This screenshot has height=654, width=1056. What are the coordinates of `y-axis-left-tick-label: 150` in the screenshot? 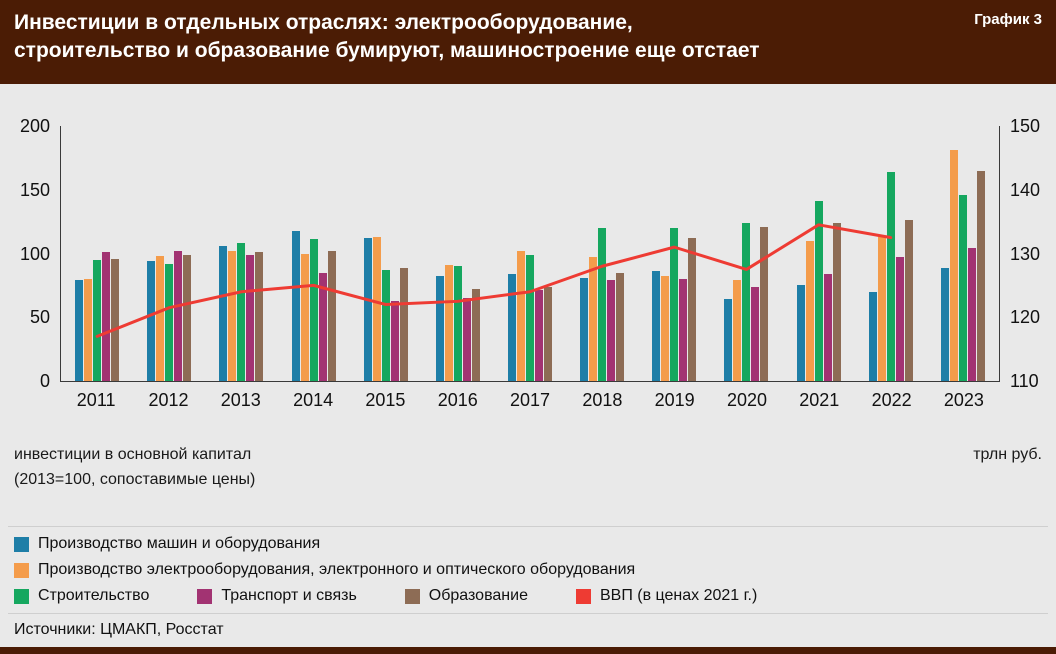 It's located at (34, 189).